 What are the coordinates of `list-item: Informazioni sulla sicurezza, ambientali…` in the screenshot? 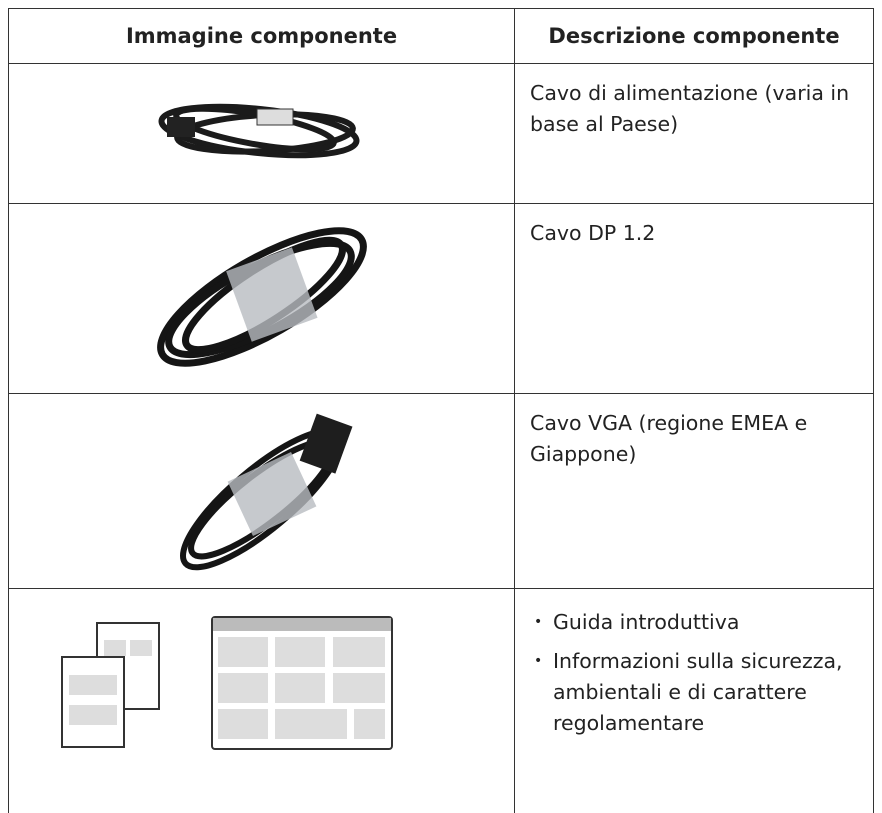 It's located at (695, 692).